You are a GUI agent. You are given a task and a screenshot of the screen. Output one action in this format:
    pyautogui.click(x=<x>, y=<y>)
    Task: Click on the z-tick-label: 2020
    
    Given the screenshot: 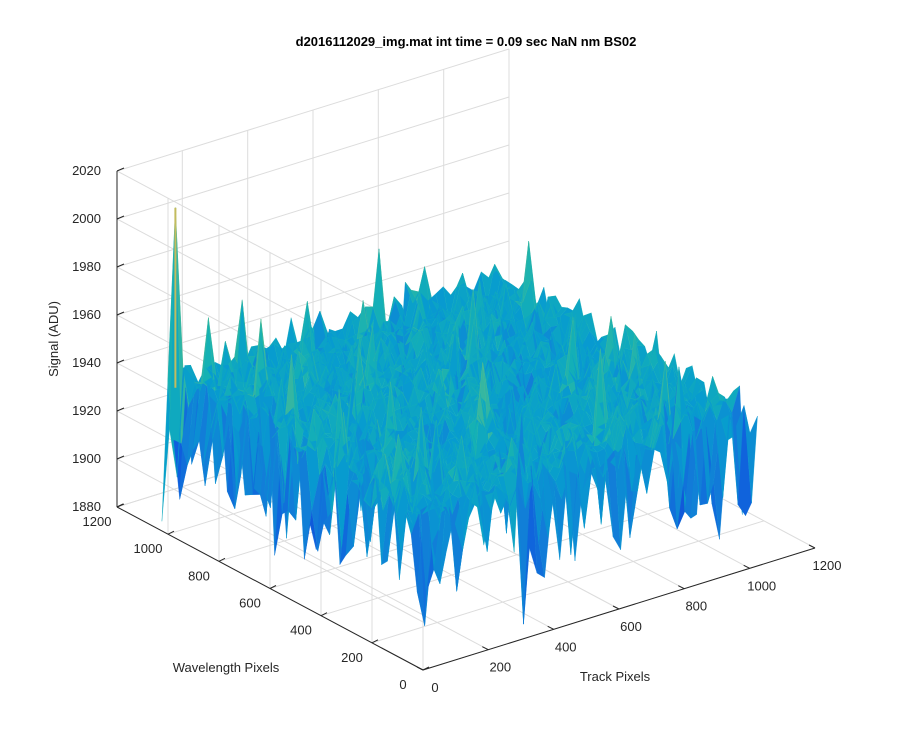 What is the action you would take?
    pyautogui.click(x=86, y=170)
    